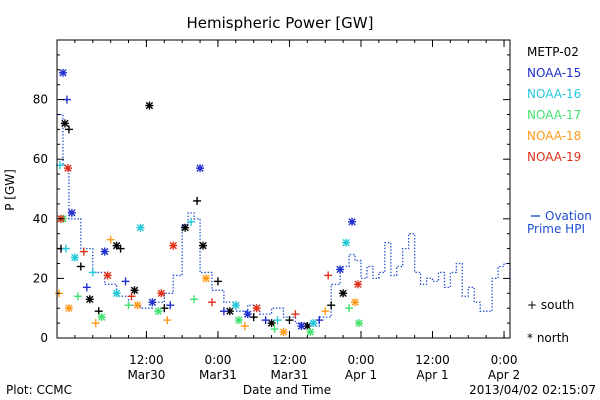 The height and width of the screenshot is (400, 600). Describe the element at coordinates (554, 136) in the screenshot. I see `legend-noaa-18: NOAA-18` at that location.